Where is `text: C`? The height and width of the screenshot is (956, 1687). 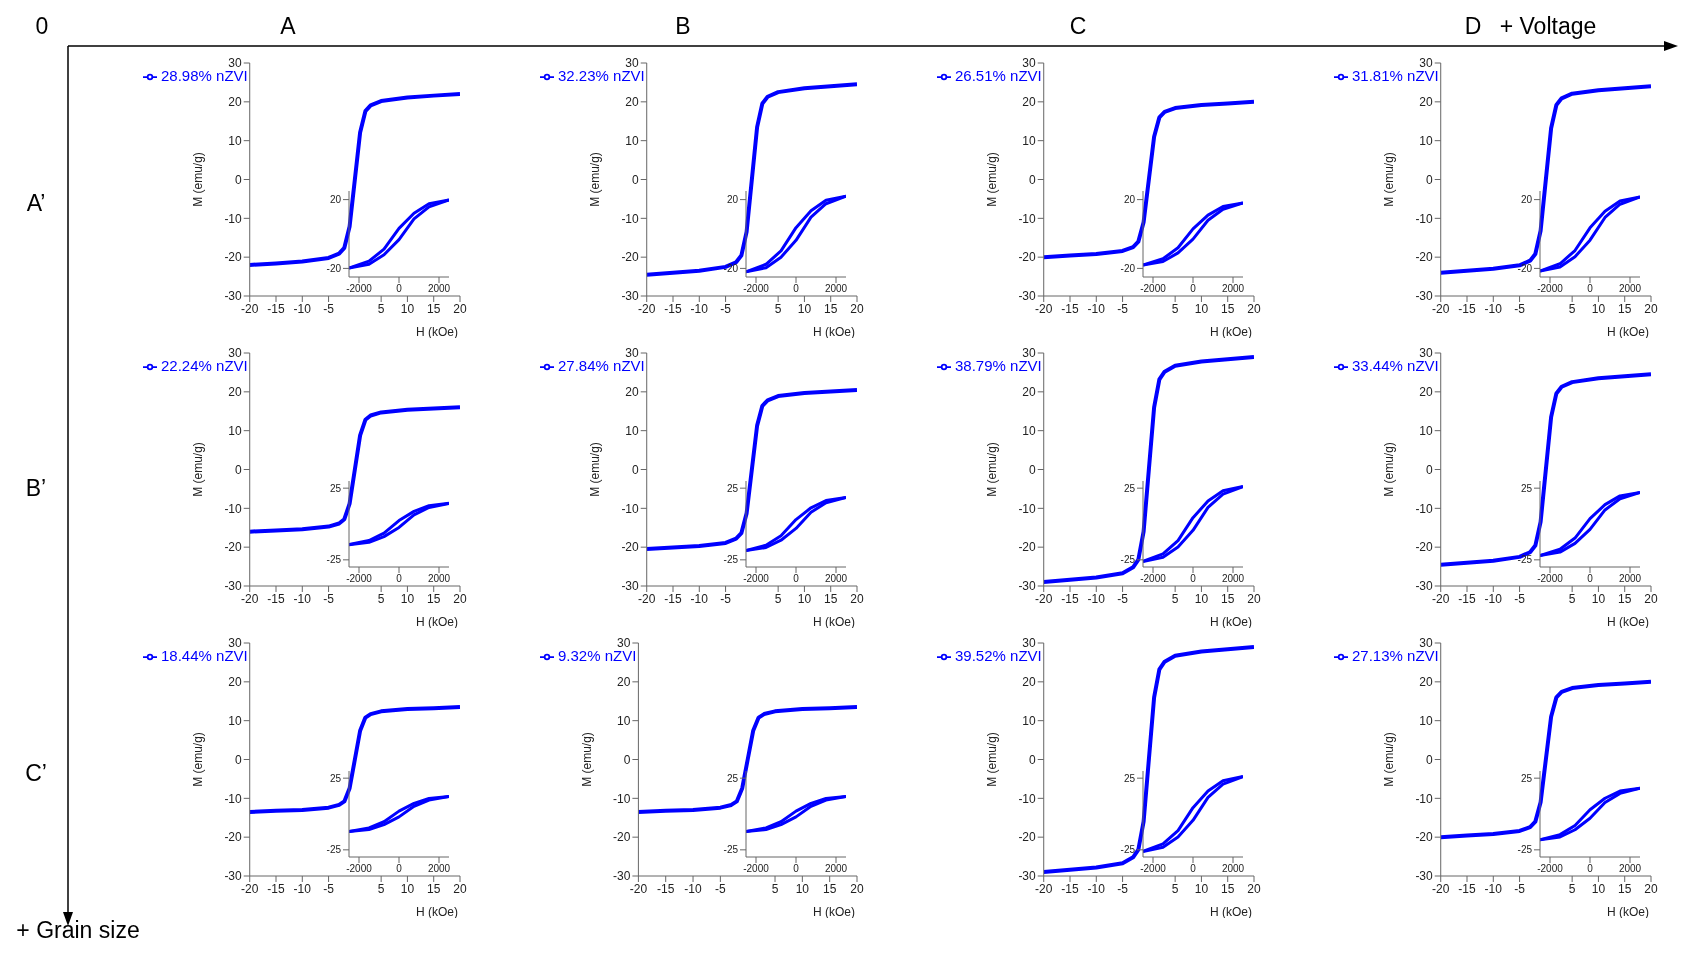 text: C is located at coordinates (1078, 26).